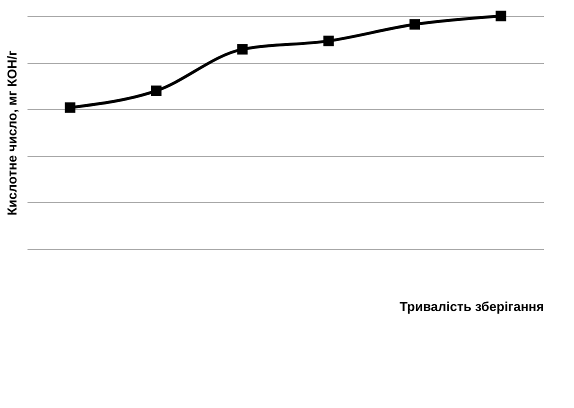  Describe the element at coordinates (12, 133) in the screenshot. I see `y-axis-title: Кислотне число, мг КОН/г` at that location.